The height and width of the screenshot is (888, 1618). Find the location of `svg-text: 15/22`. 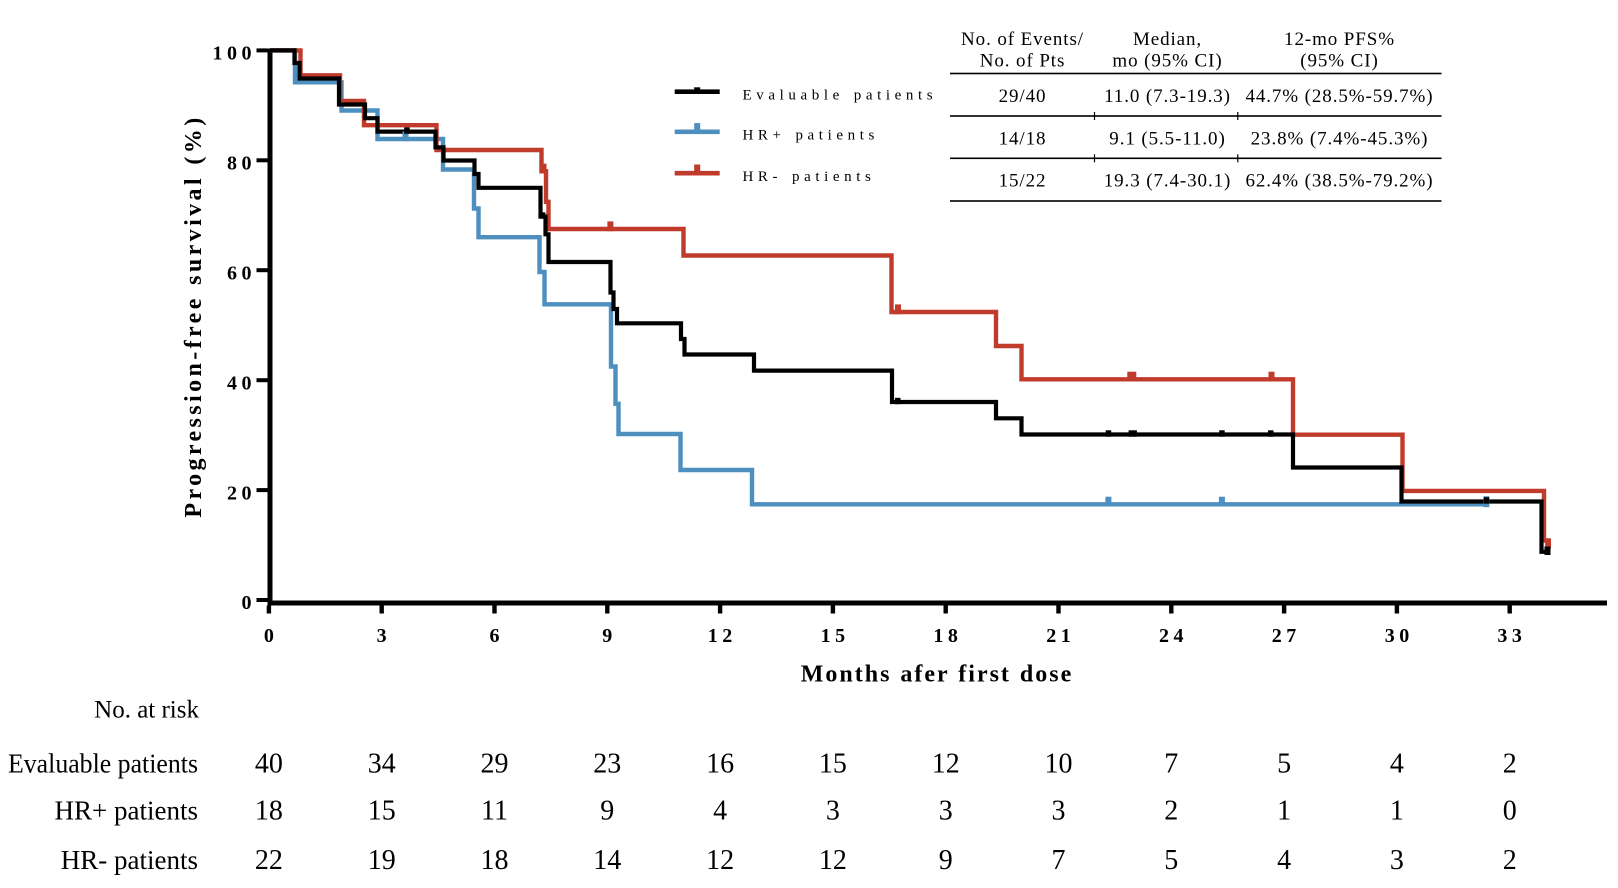

svg-text: 15/22 is located at coordinates (1023, 181).